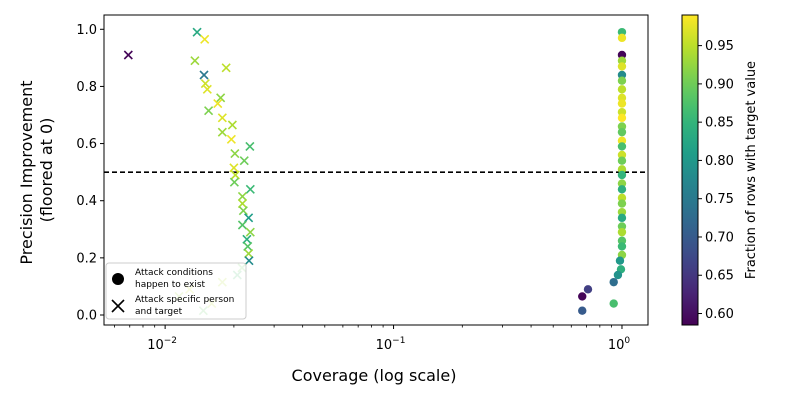 The width and height of the screenshot is (800, 400). Describe the element at coordinates (719, 237) in the screenshot. I see `colorbar-tick-label-2: 0.70` at that location.